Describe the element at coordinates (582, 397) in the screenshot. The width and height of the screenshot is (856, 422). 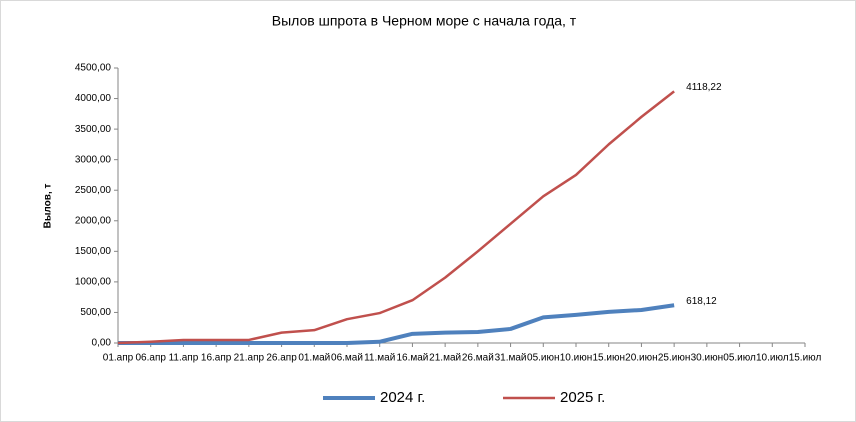
I see `legend-label: 2025 г.` at that location.